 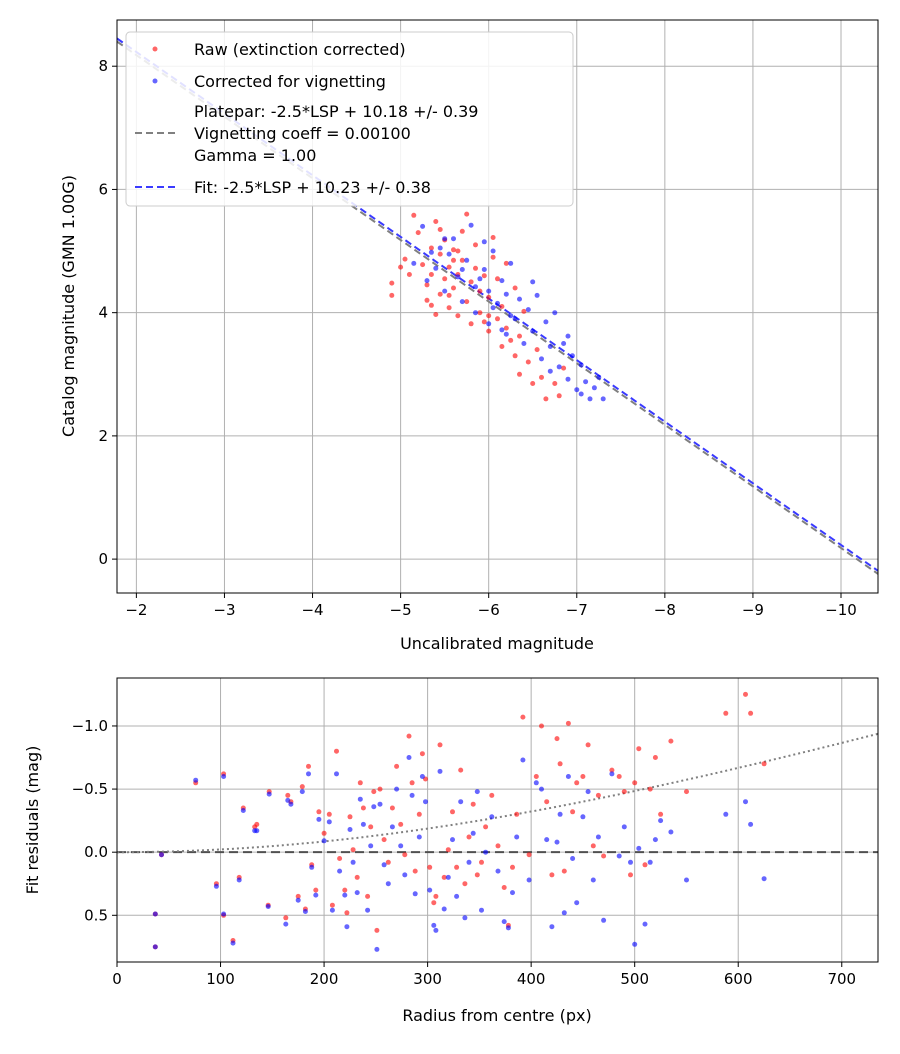 I want to click on x-tick-label: 0, so click(x=117, y=979).